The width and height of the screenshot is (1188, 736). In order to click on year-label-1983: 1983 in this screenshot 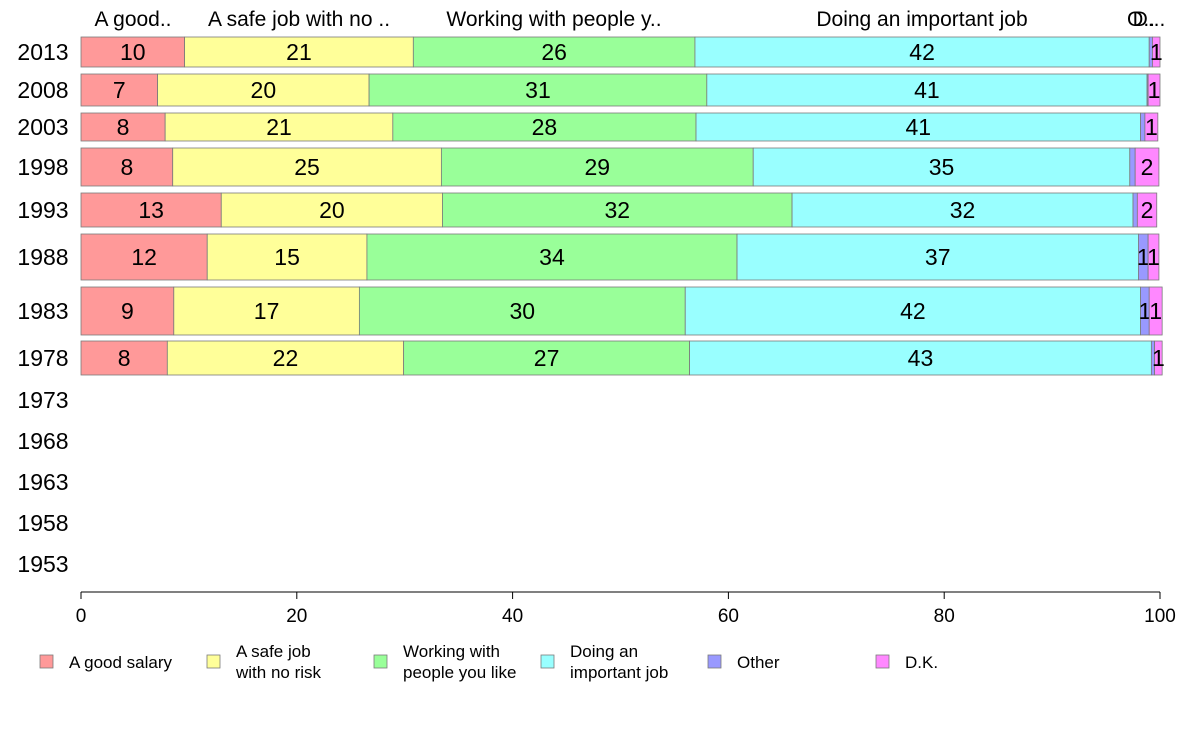, I will do `click(42, 311)`.